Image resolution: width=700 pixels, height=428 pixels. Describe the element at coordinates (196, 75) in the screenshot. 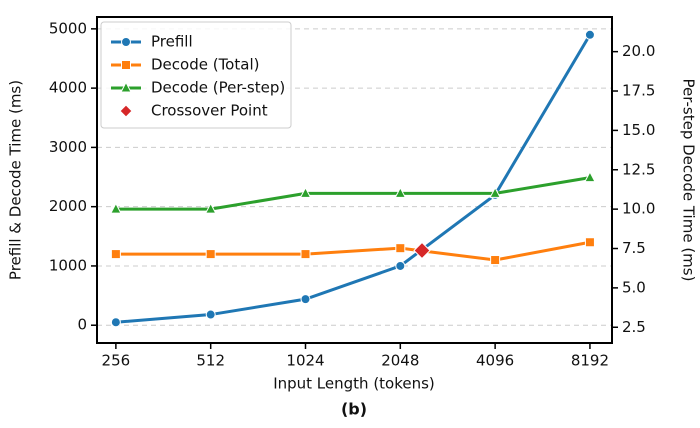

I see `legend-box` at that location.